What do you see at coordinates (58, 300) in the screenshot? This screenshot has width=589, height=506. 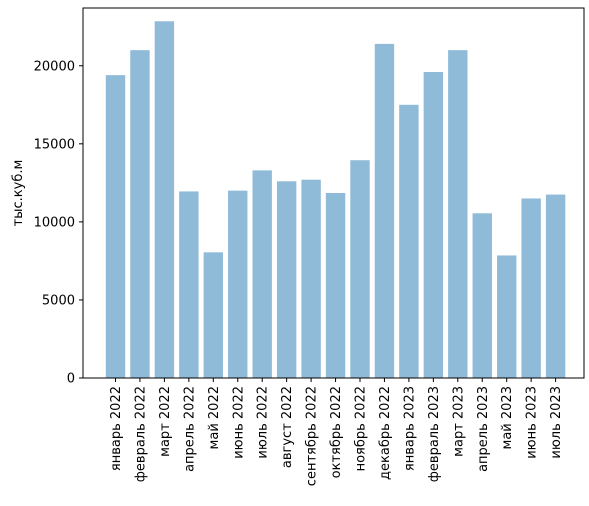 I see `y-tick-label-1: 5000` at bounding box center [58, 300].